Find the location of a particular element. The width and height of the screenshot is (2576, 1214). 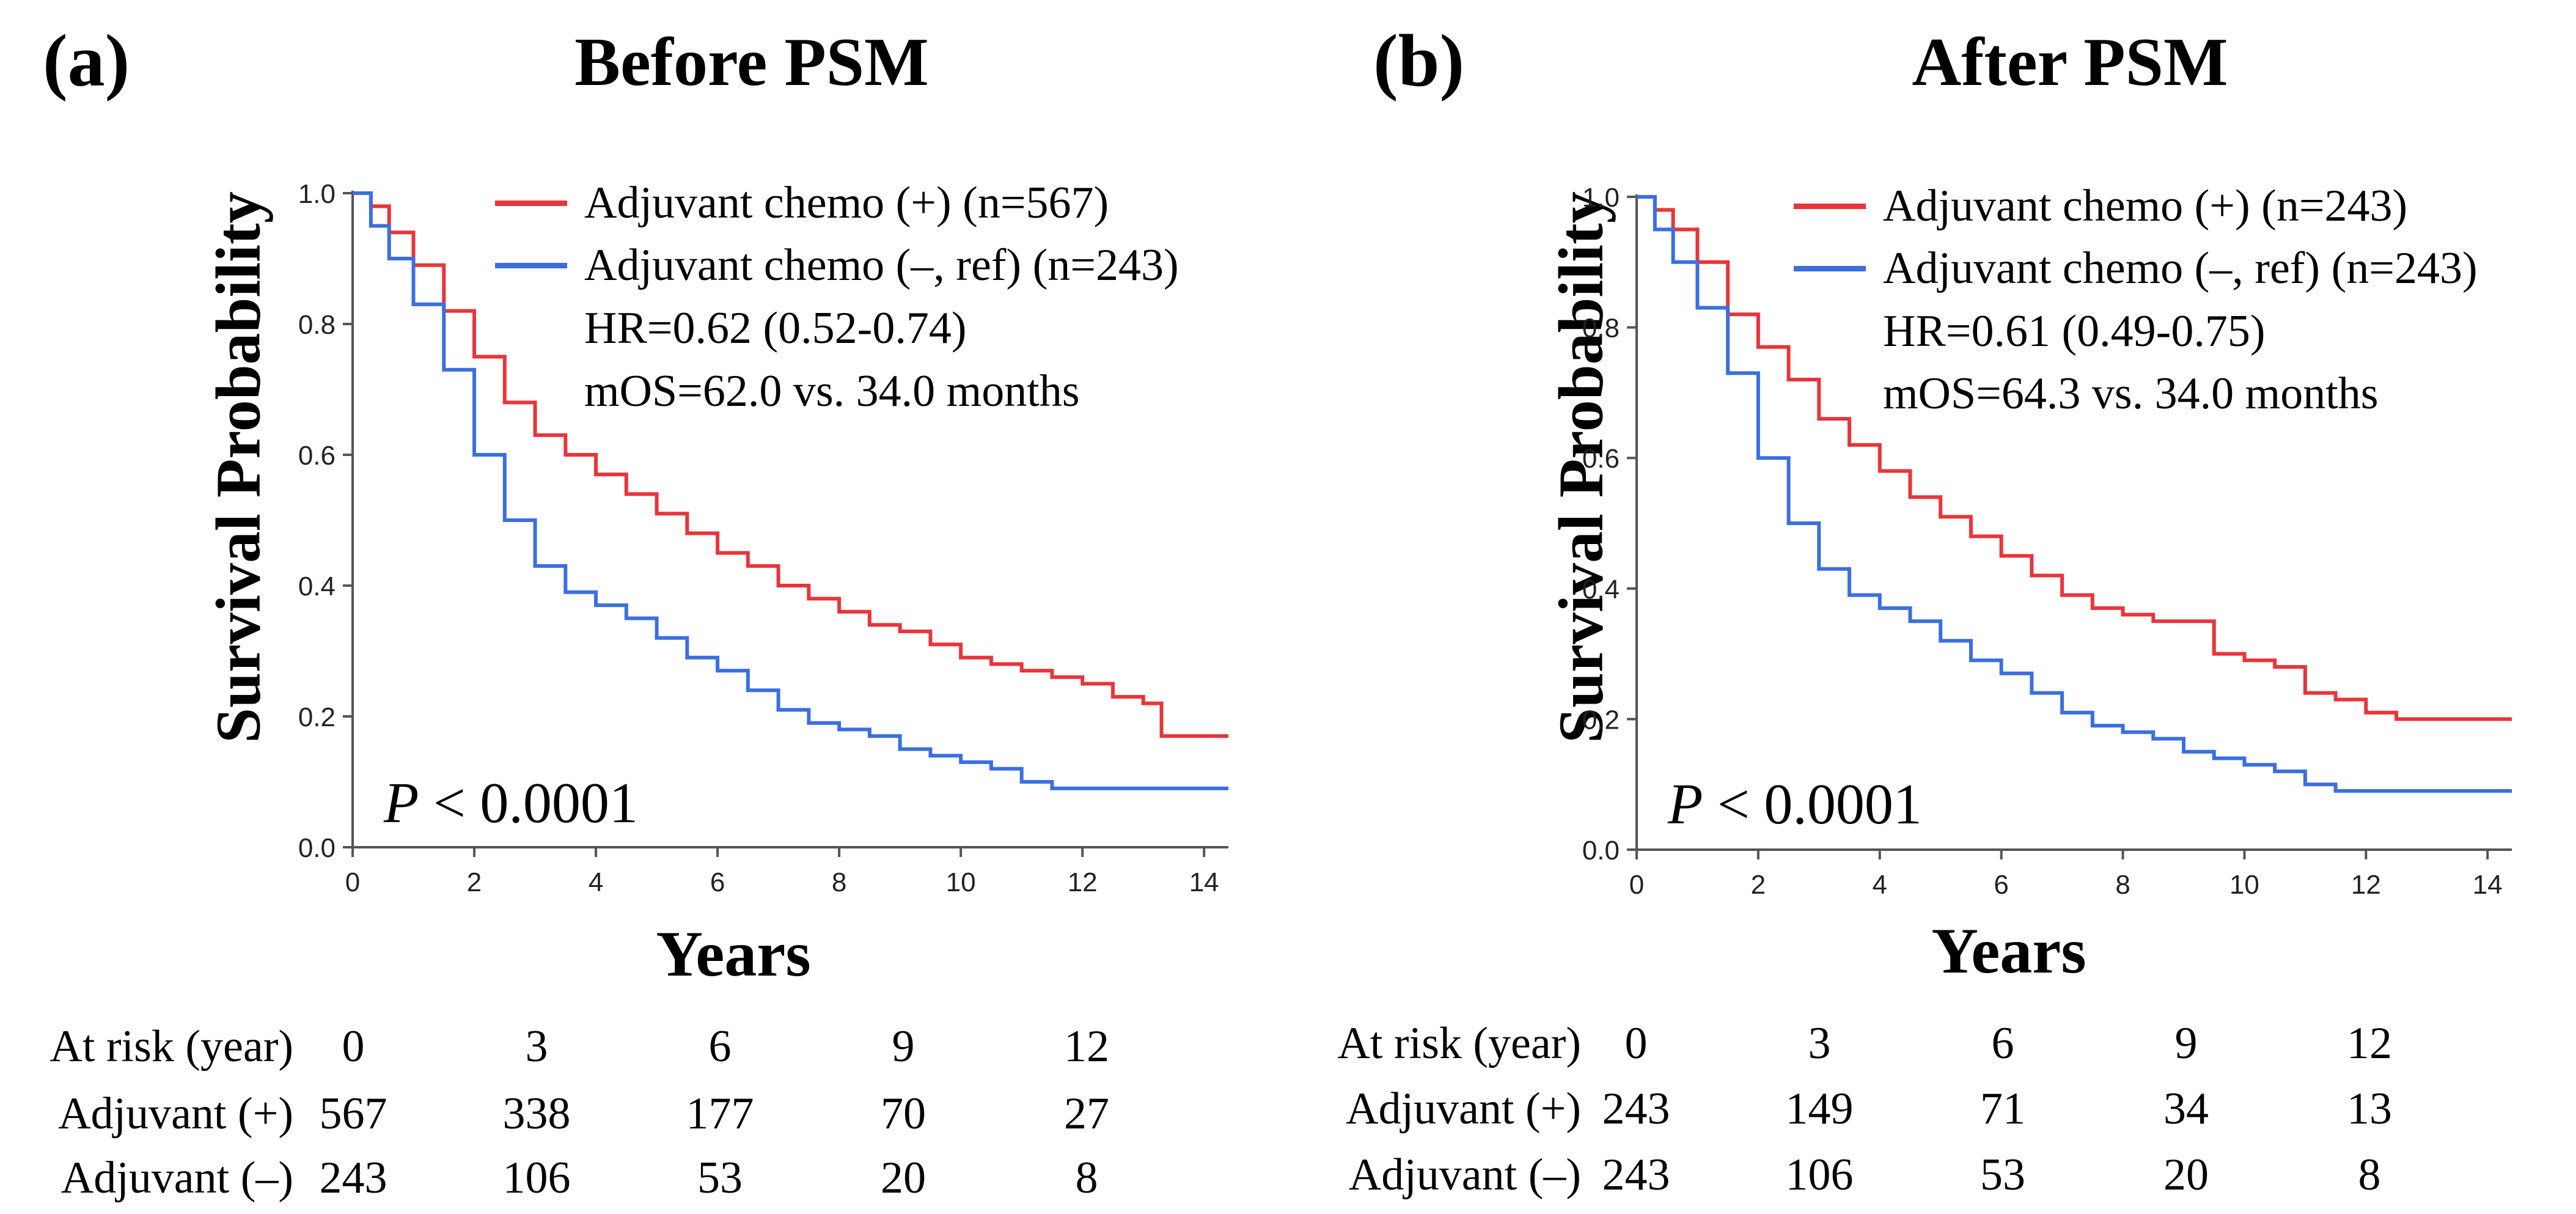

risk-value-treated: 243 is located at coordinates (1636, 1109).